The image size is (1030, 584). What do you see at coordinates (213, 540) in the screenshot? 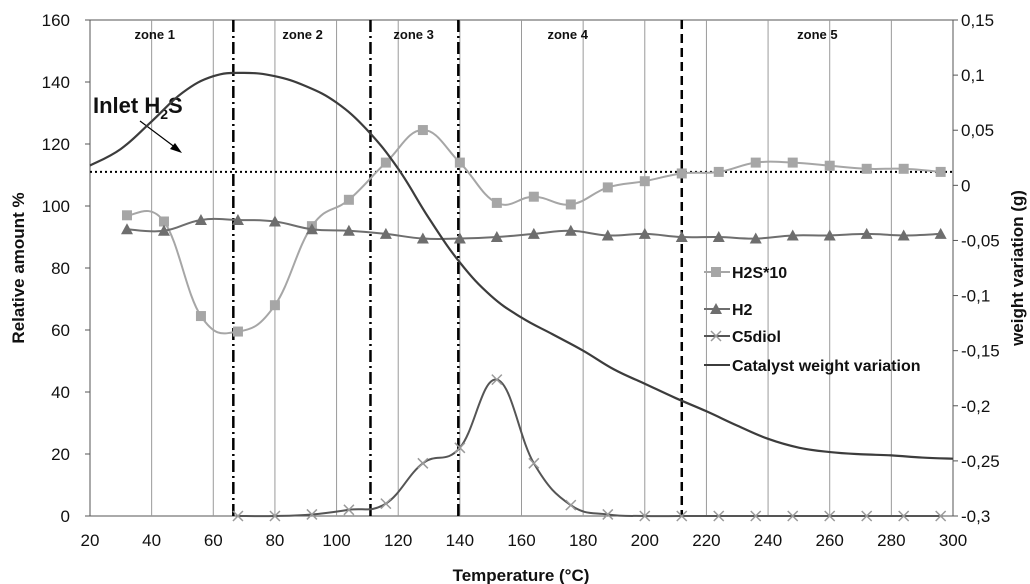
I see `x-tick-label: 60` at bounding box center [213, 540].